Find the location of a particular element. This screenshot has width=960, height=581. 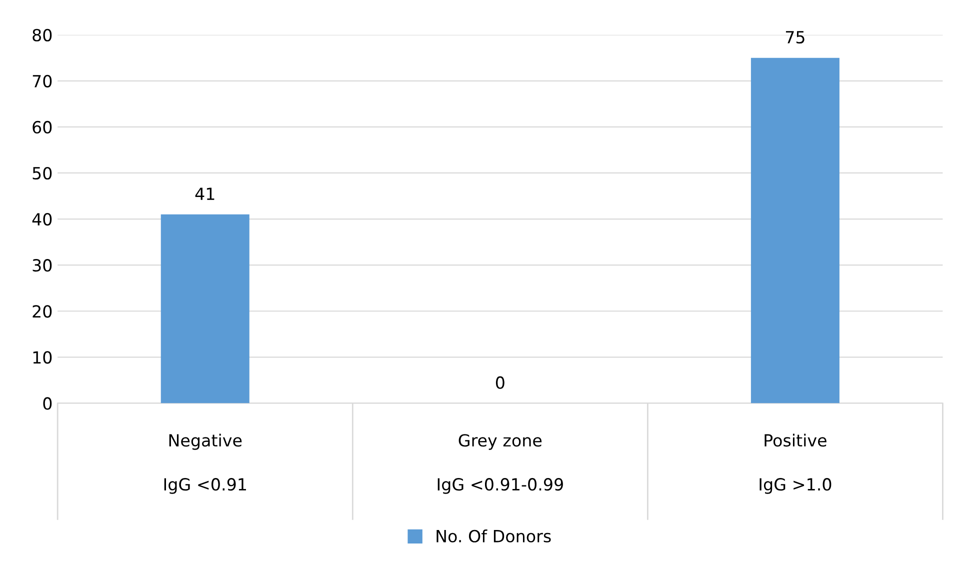

category-label: Negative IgG <0.91 is located at coordinates (205, 464).